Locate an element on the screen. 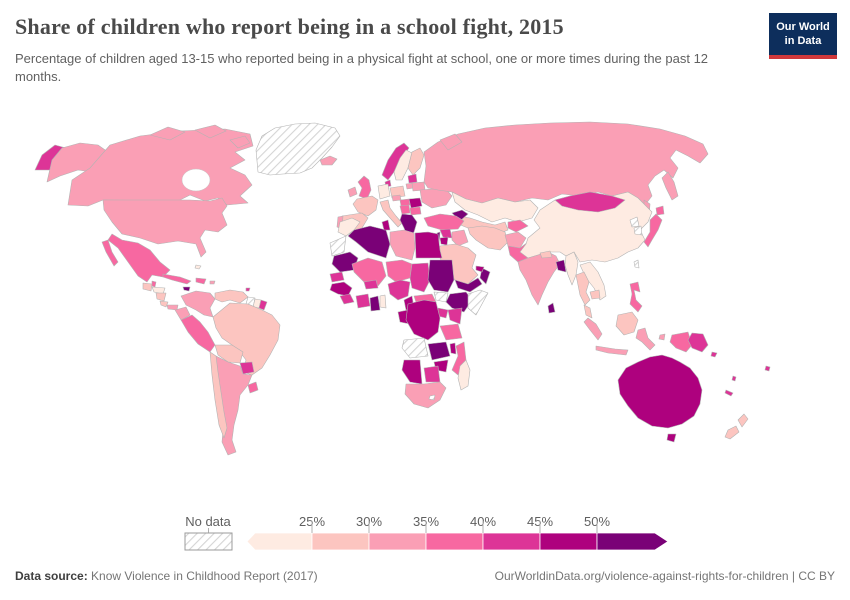 This screenshot has height=600, width=850. country-uruguay is located at coordinates (253, 387).